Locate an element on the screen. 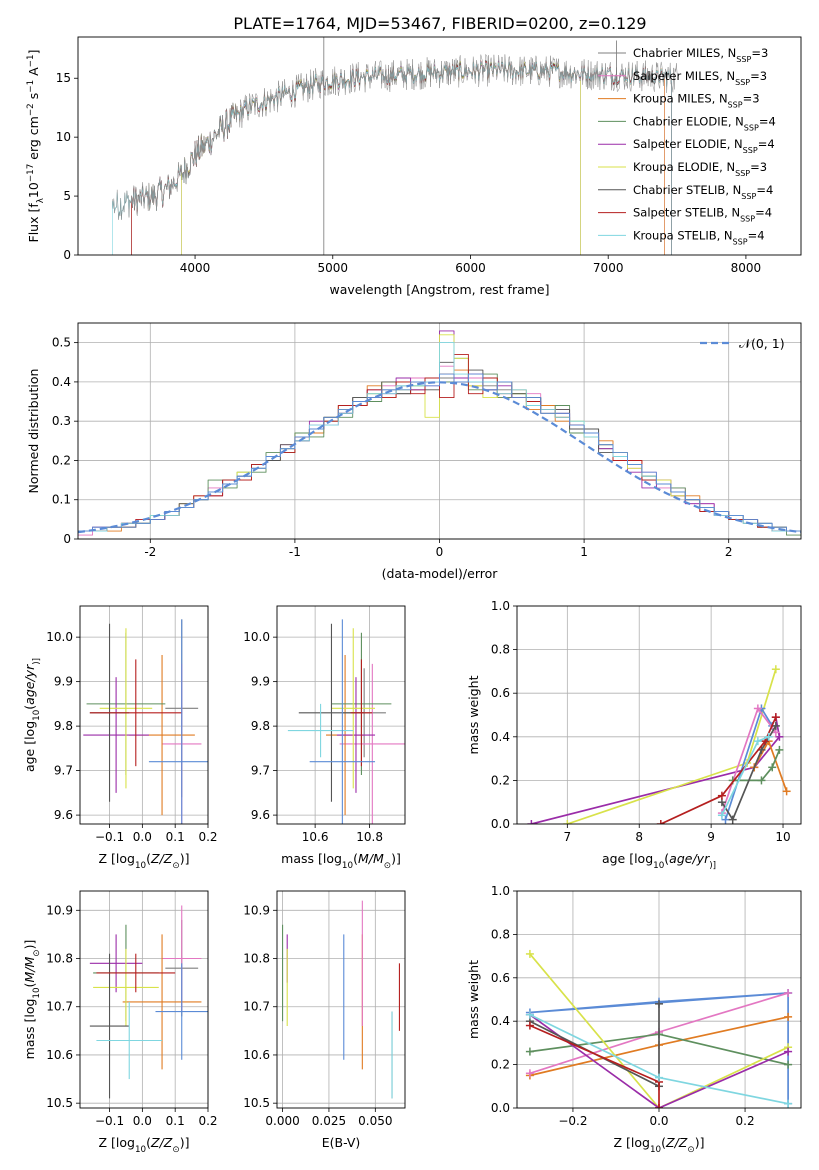 The image size is (819, 1170). y-tick-label: 1.0 is located at coordinates (500, 606).